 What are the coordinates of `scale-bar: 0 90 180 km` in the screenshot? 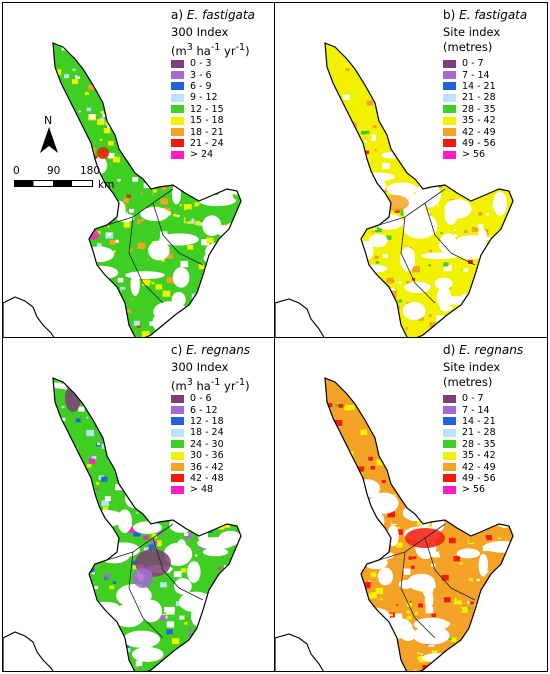 It's located at (103, 185).